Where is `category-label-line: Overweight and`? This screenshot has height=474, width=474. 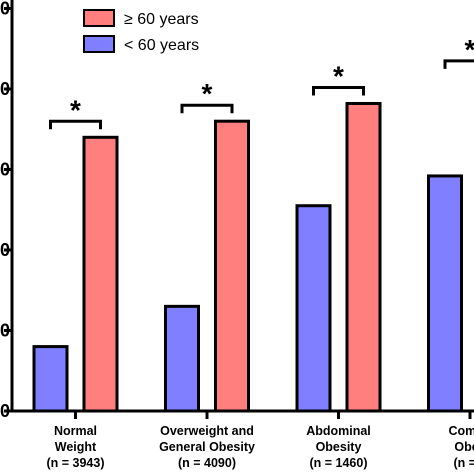 category-label-line: Overweight and is located at coordinates (207, 431).